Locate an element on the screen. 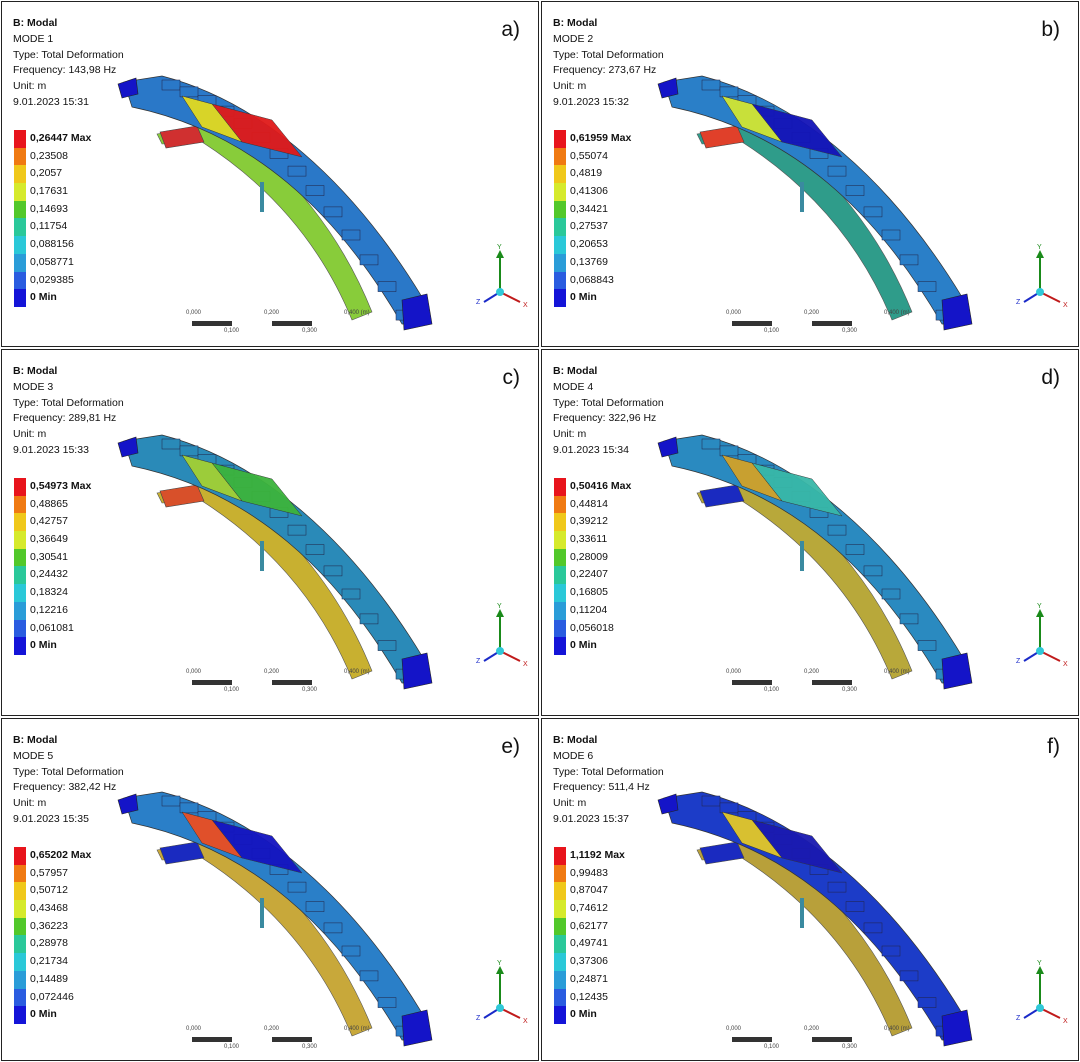 This screenshot has height=1062, width=1080. y-arrow-head is located at coordinates (1040, 970).